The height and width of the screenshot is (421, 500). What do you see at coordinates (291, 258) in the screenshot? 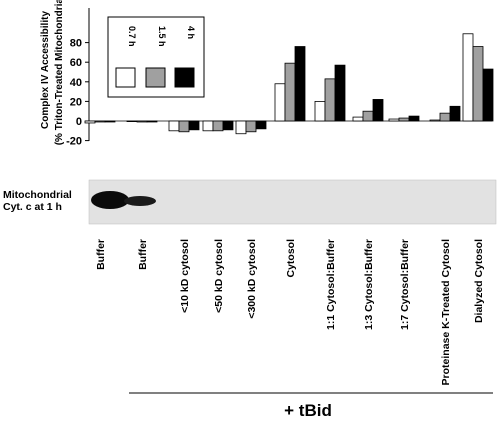
I see `category-label: Cytosol` at bounding box center [291, 258].